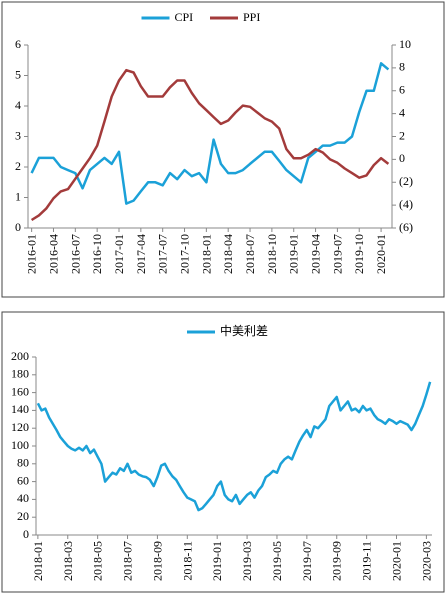  I want to click on y2-tick-label: 2, so click(402, 135).